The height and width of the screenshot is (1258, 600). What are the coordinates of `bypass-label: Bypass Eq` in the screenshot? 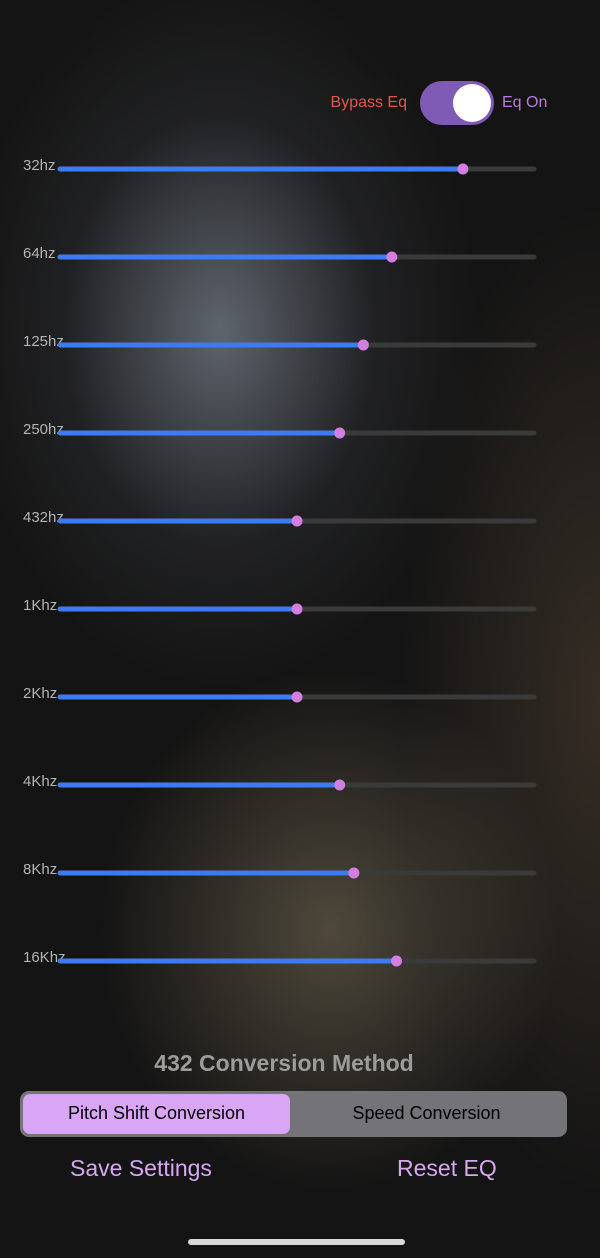 It's located at (369, 102).